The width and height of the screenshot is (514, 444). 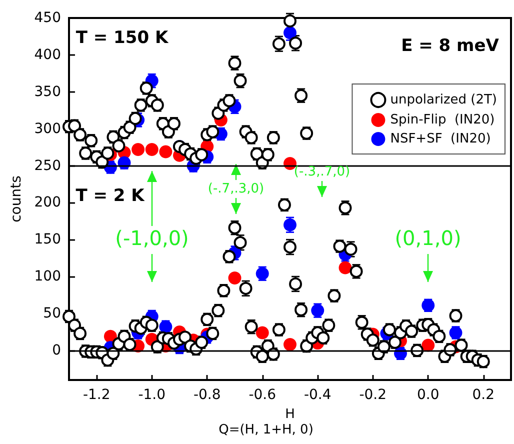 I want to click on annotation: E = 8 meV, so click(x=450, y=46).